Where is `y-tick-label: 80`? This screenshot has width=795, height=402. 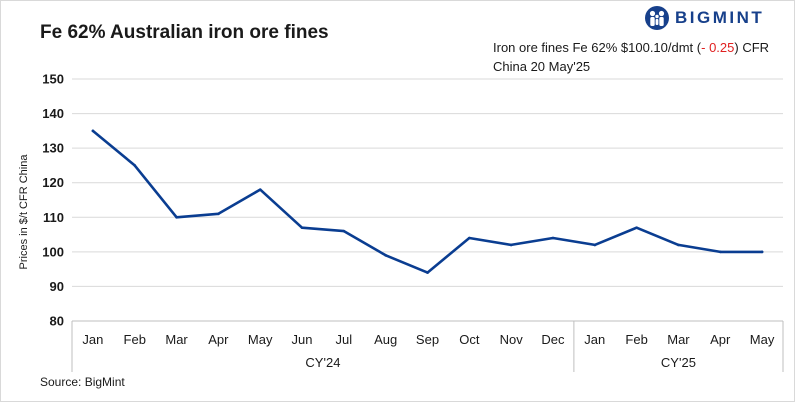
y-tick-label: 80 is located at coordinates (57, 321).